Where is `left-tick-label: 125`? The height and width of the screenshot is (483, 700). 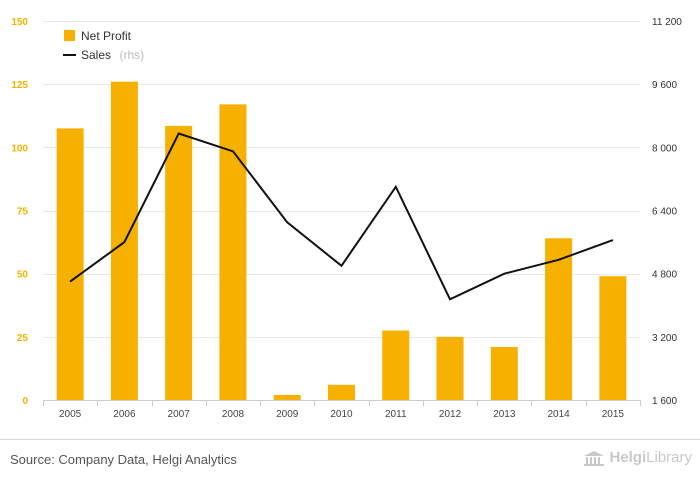
left-tick-label: 125 is located at coordinates (19, 85).